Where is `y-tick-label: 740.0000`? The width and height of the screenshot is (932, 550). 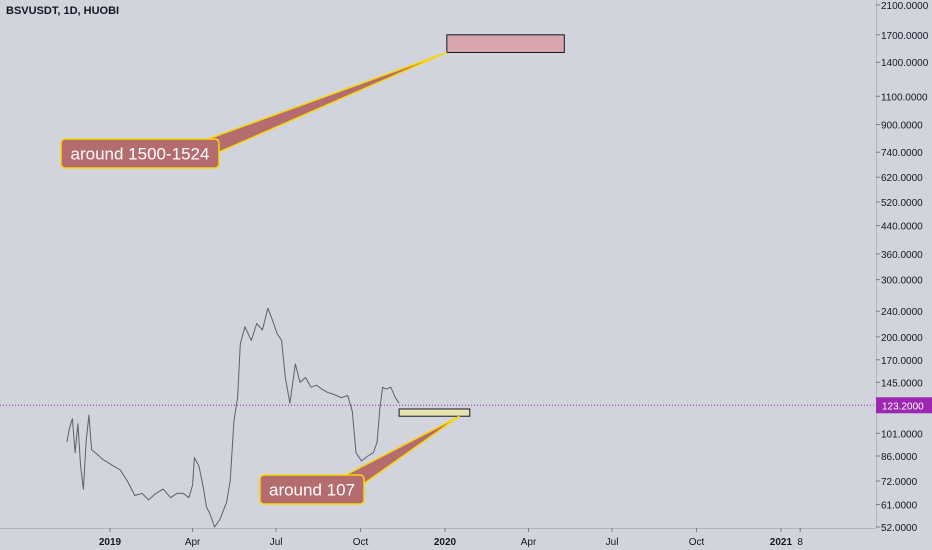 y-tick-label: 740.0000 is located at coordinates (902, 153).